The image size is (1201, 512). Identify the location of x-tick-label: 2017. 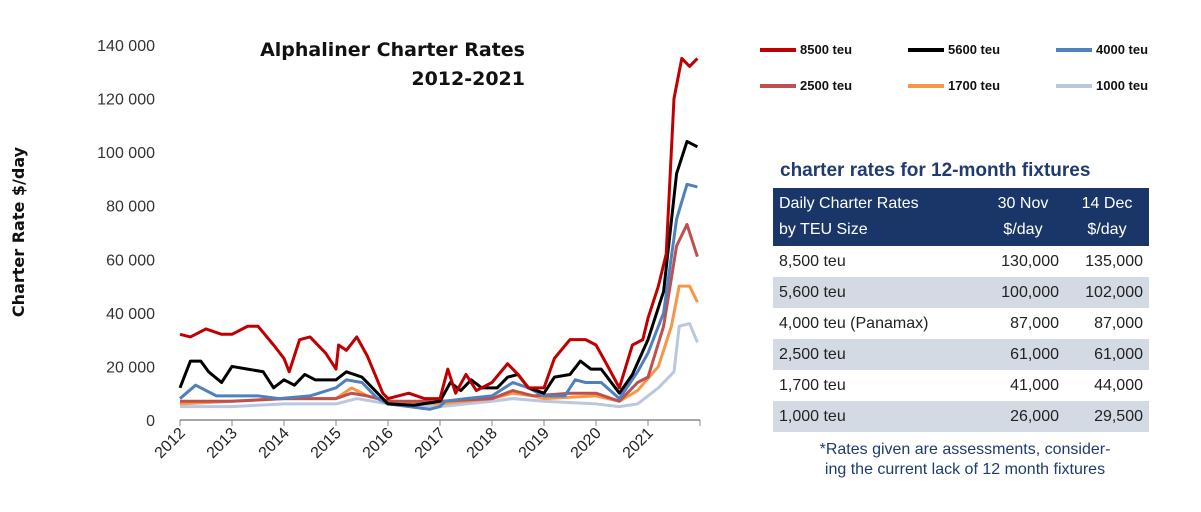
(430, 443).